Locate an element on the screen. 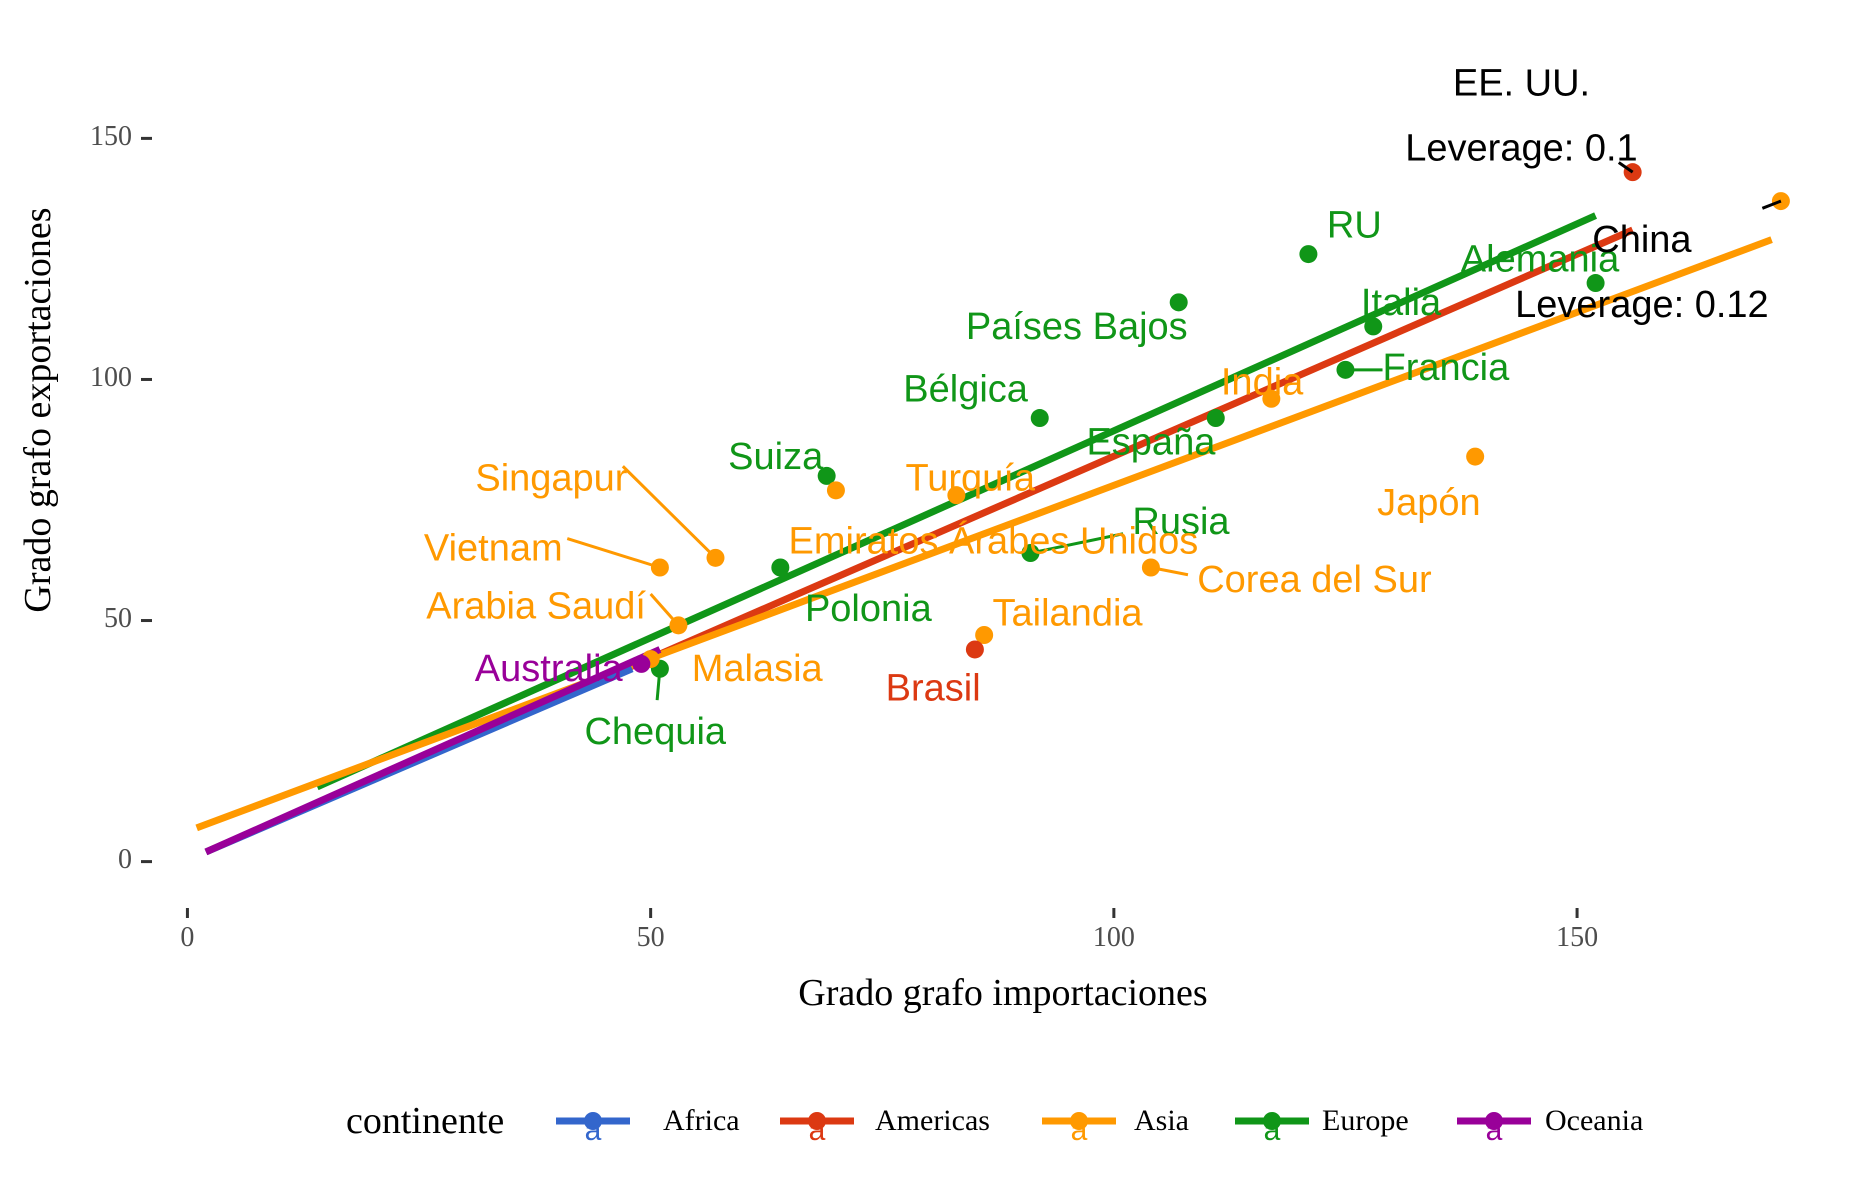  annotation-leverage-0-12: Leverage: 0.12 is located at coordinates (1642, 305).